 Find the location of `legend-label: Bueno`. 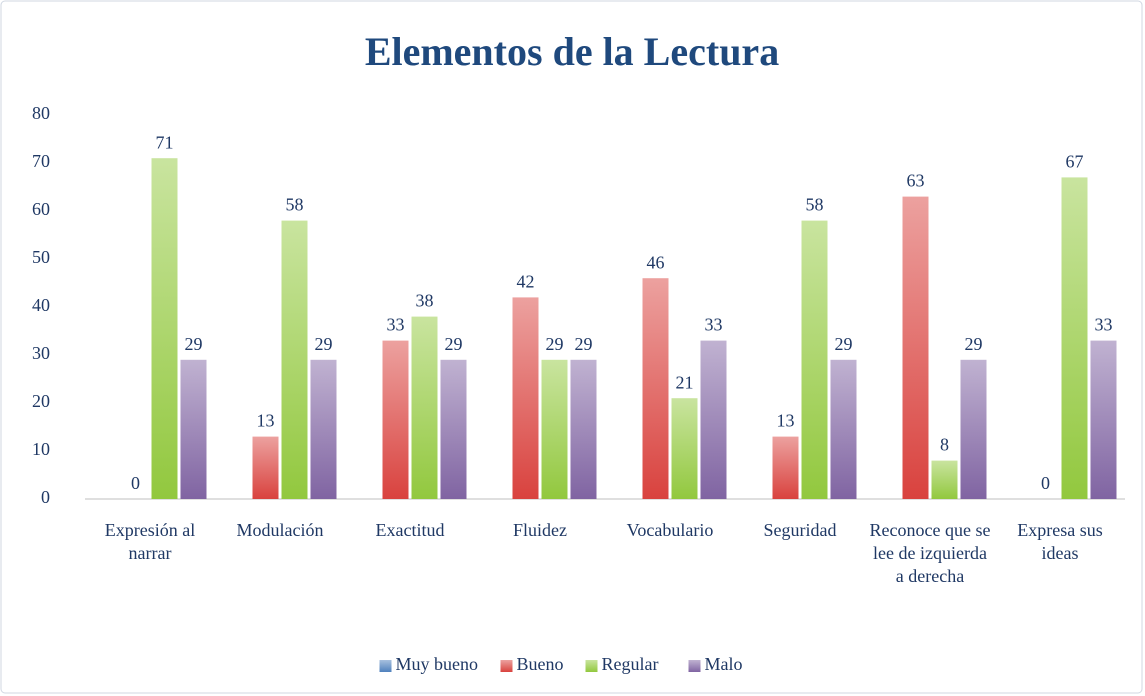

legend-label: Bueno is located at coordinates (540, 664).